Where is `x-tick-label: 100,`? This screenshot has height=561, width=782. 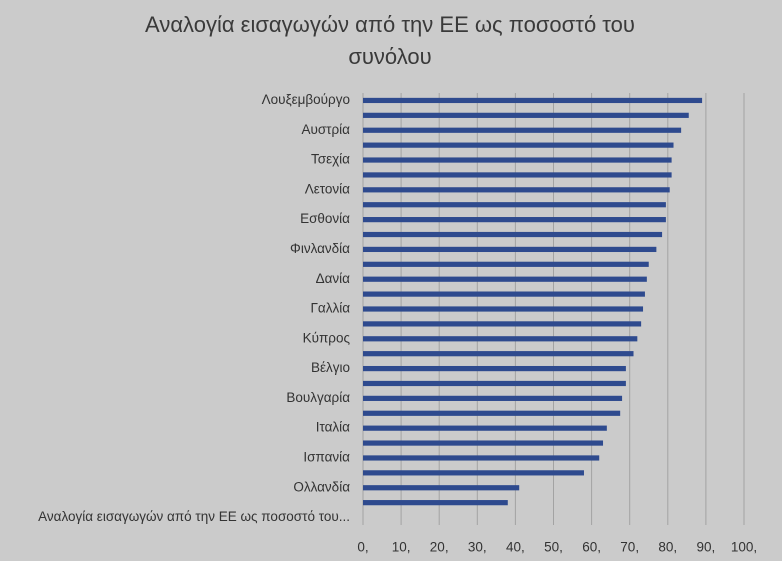
x-tick-label: 100, is located at coordinates (744, 547).